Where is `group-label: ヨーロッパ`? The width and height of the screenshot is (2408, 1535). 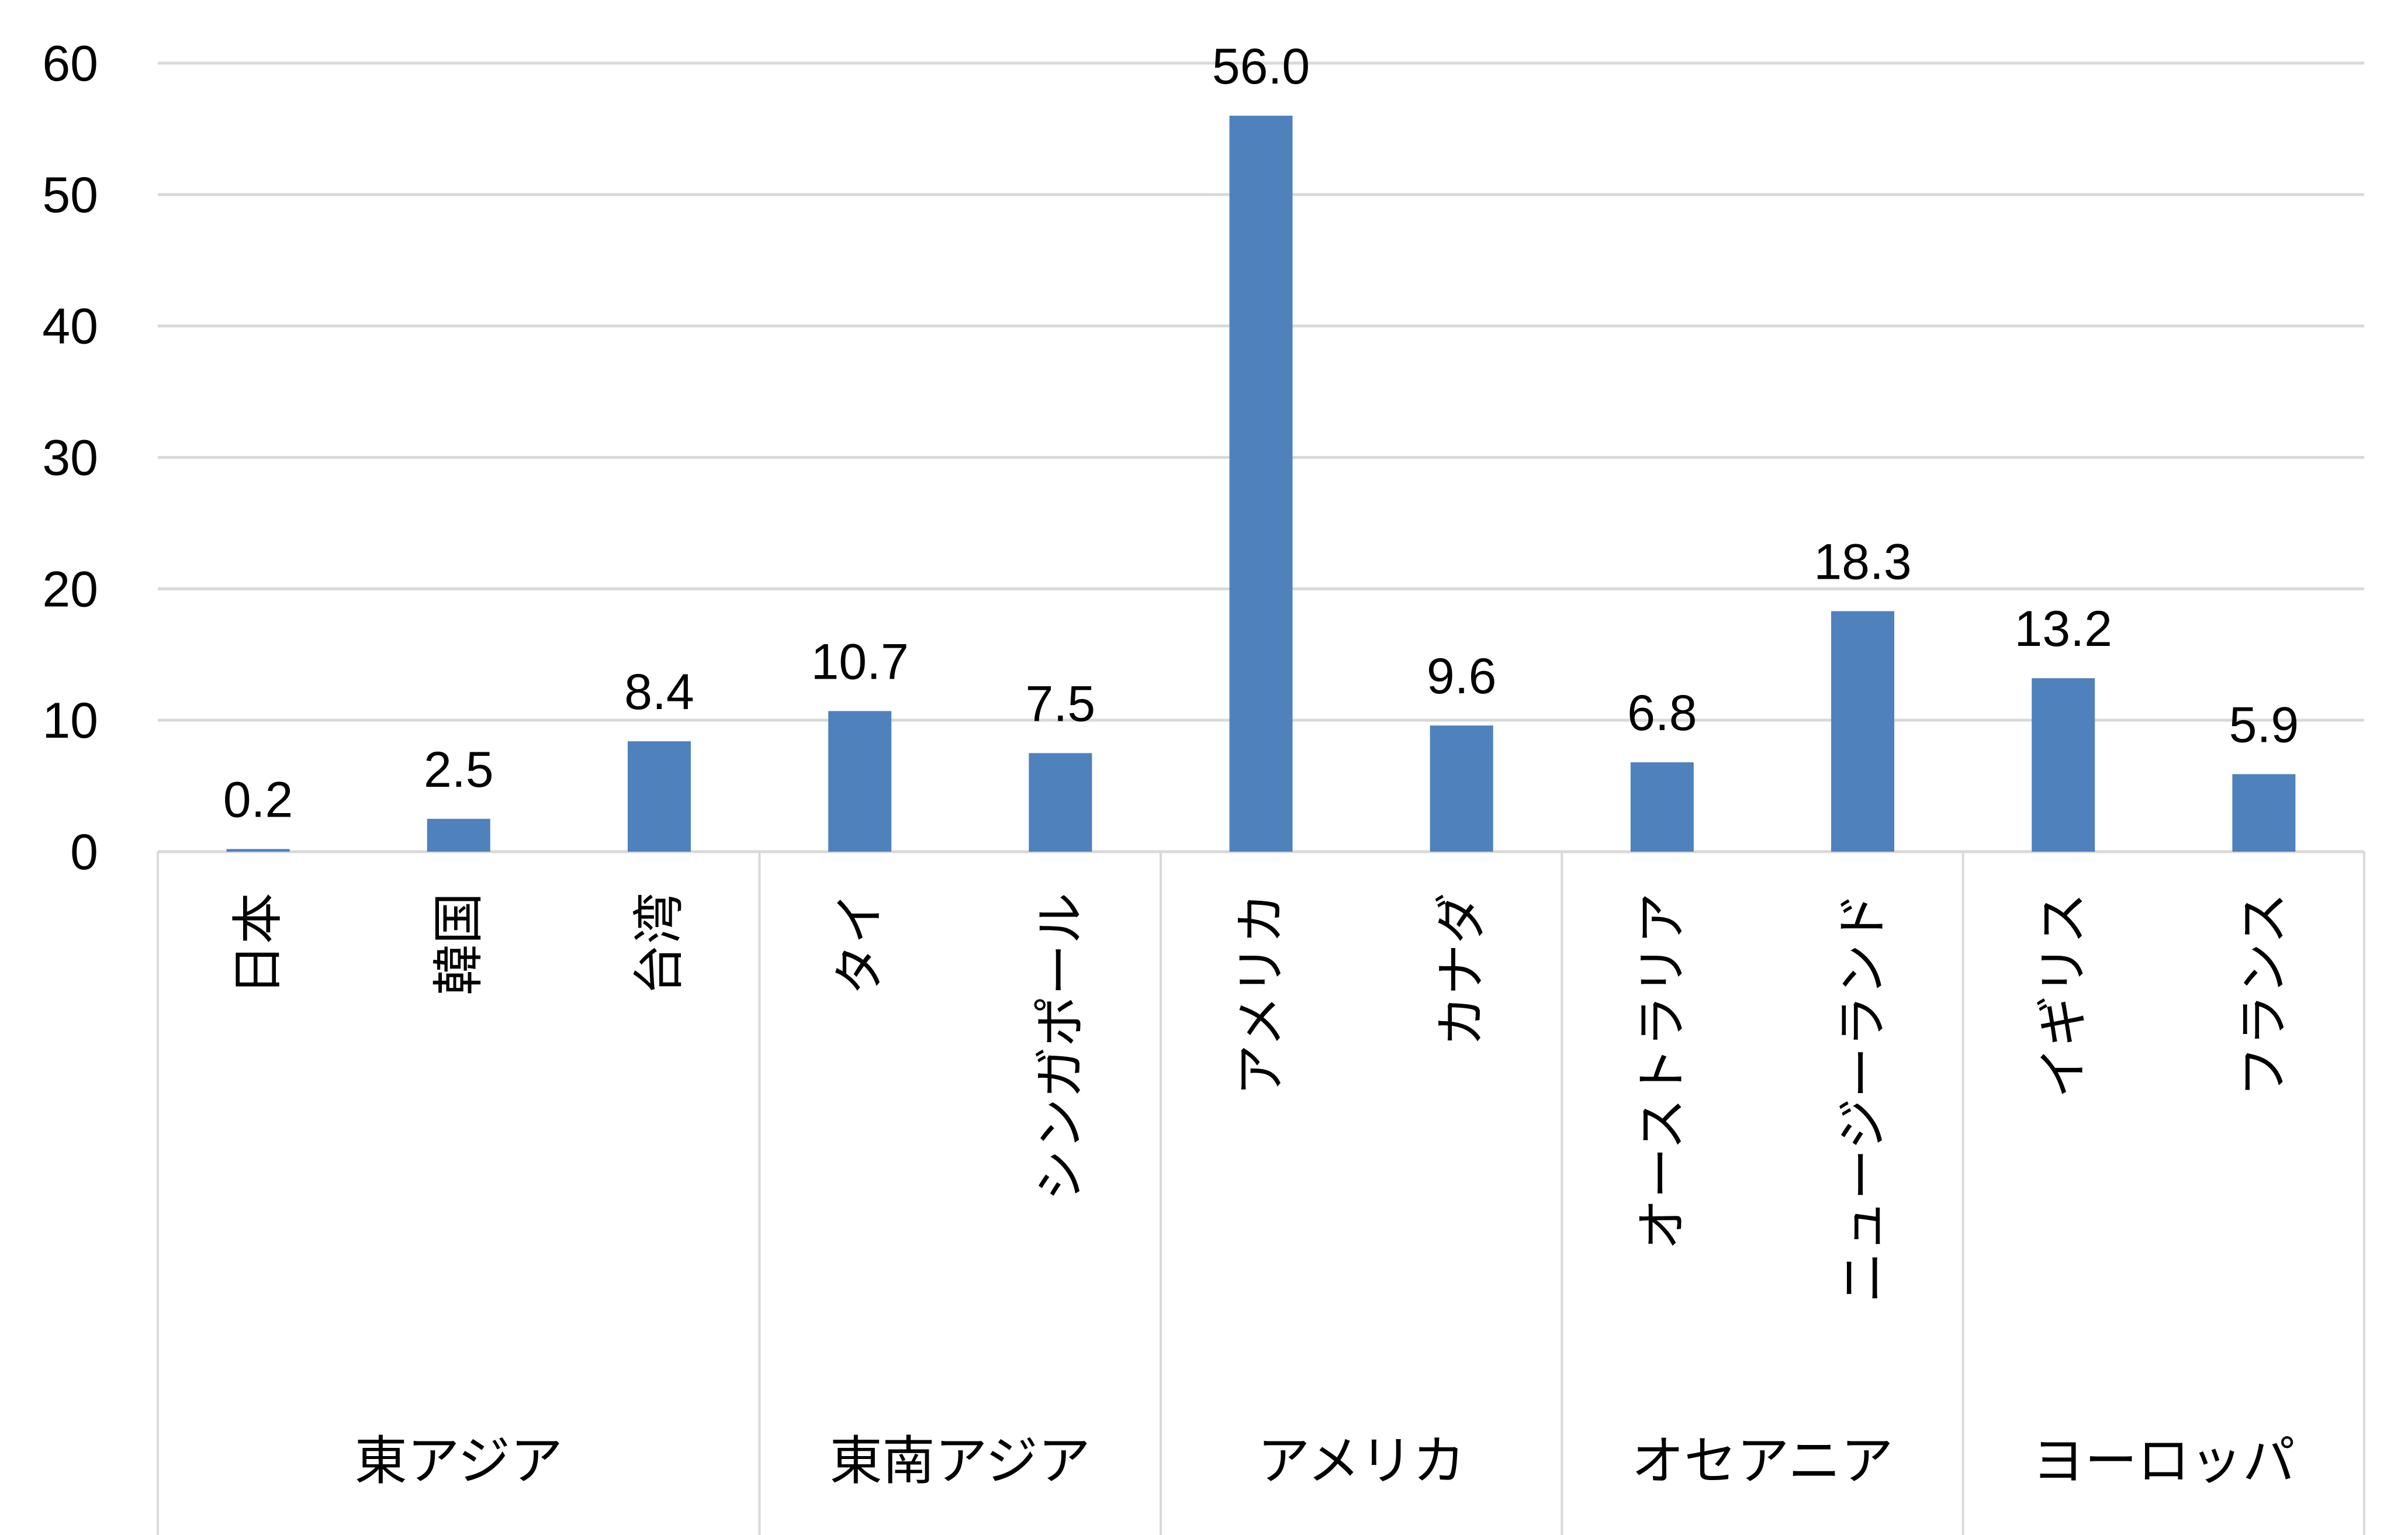
group-label: ヨーロッパ is located at coordinates (2164, 1461).